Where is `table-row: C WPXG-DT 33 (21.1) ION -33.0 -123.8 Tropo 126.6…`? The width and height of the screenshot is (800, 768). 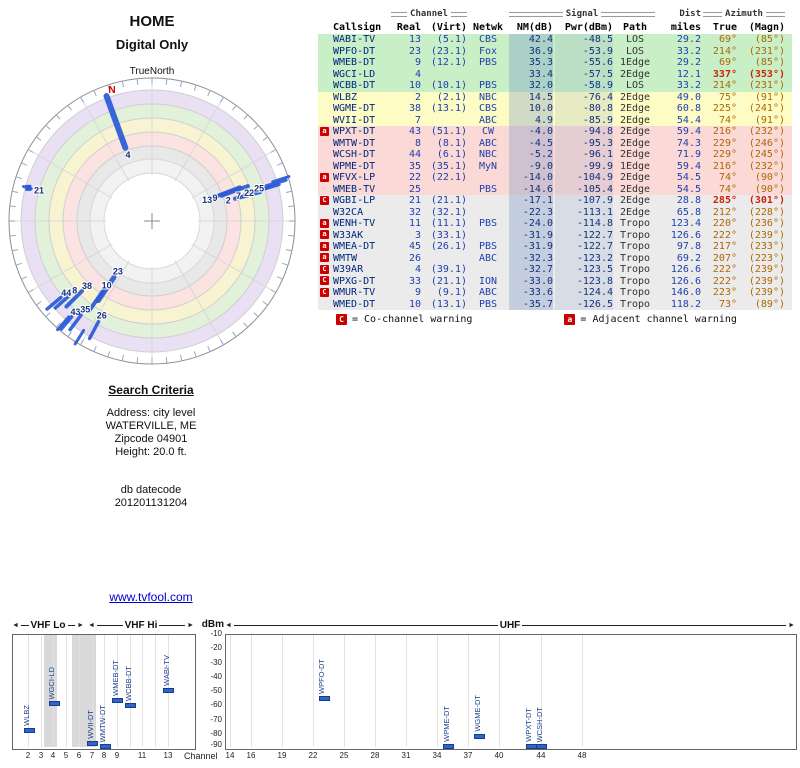 table-row: C WPXG-DT 33 (21.1) ION -33.0 -123.8 Tropo 126.6… is located at coordinates (555, 281).